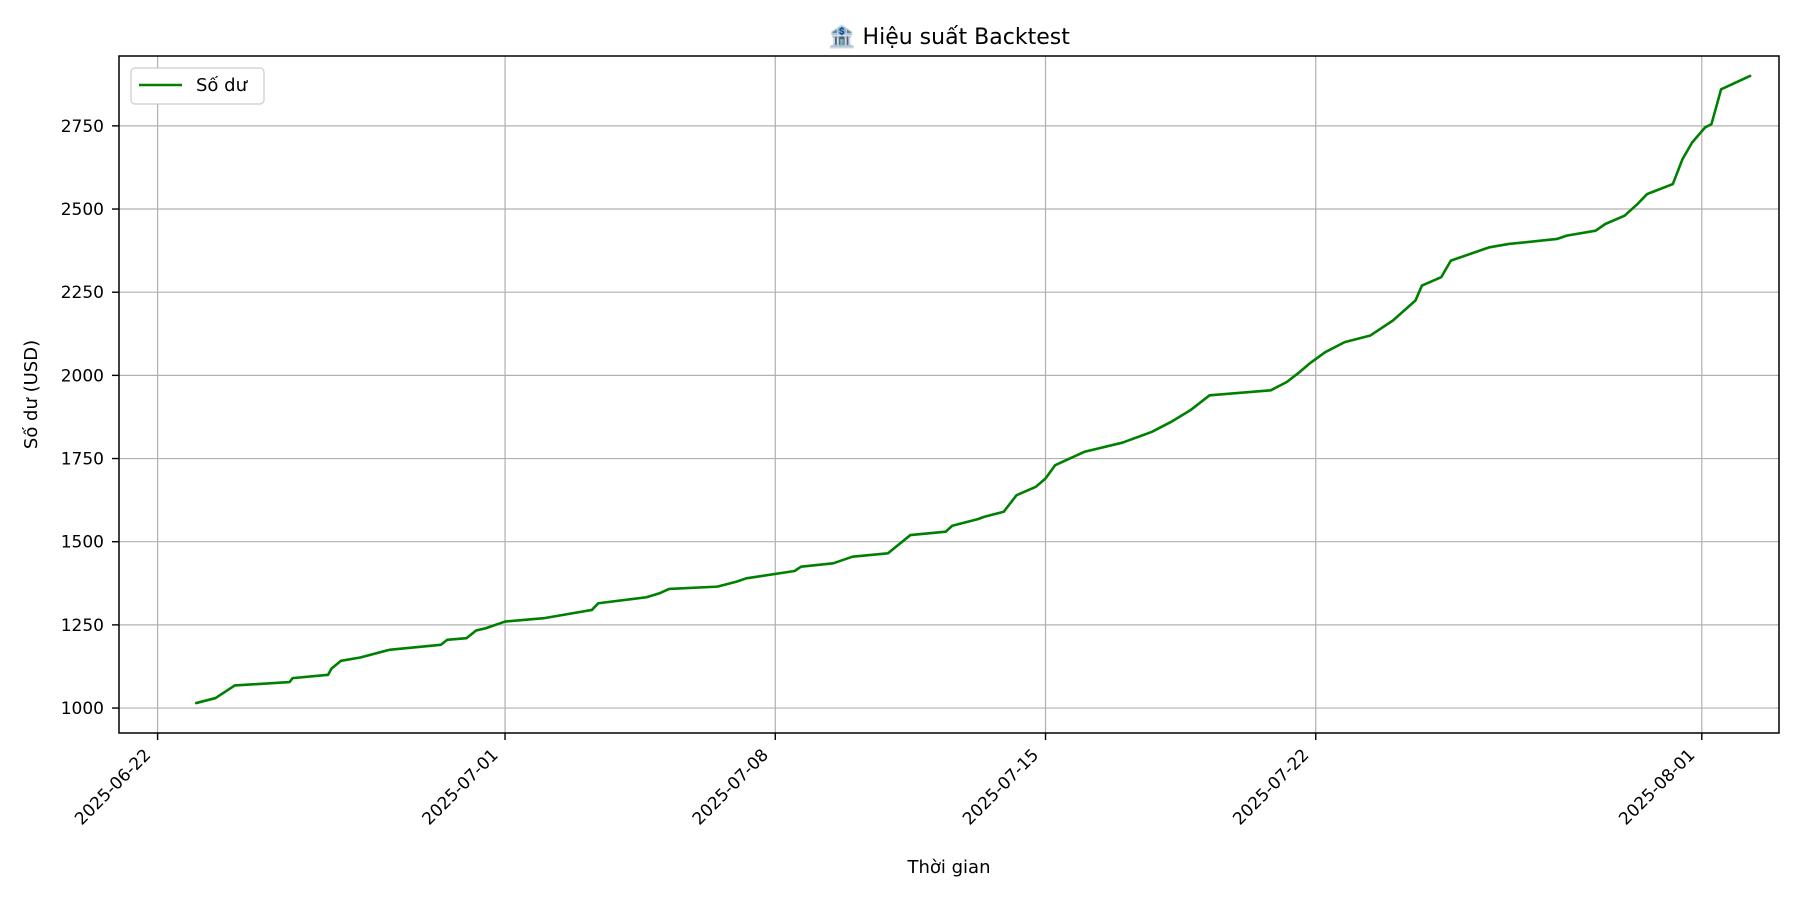 Image resolution: width=1800 pixels, height=900 pixels. I want to click on x-tick-label-2: 2025-07-08, so click(731, 787).